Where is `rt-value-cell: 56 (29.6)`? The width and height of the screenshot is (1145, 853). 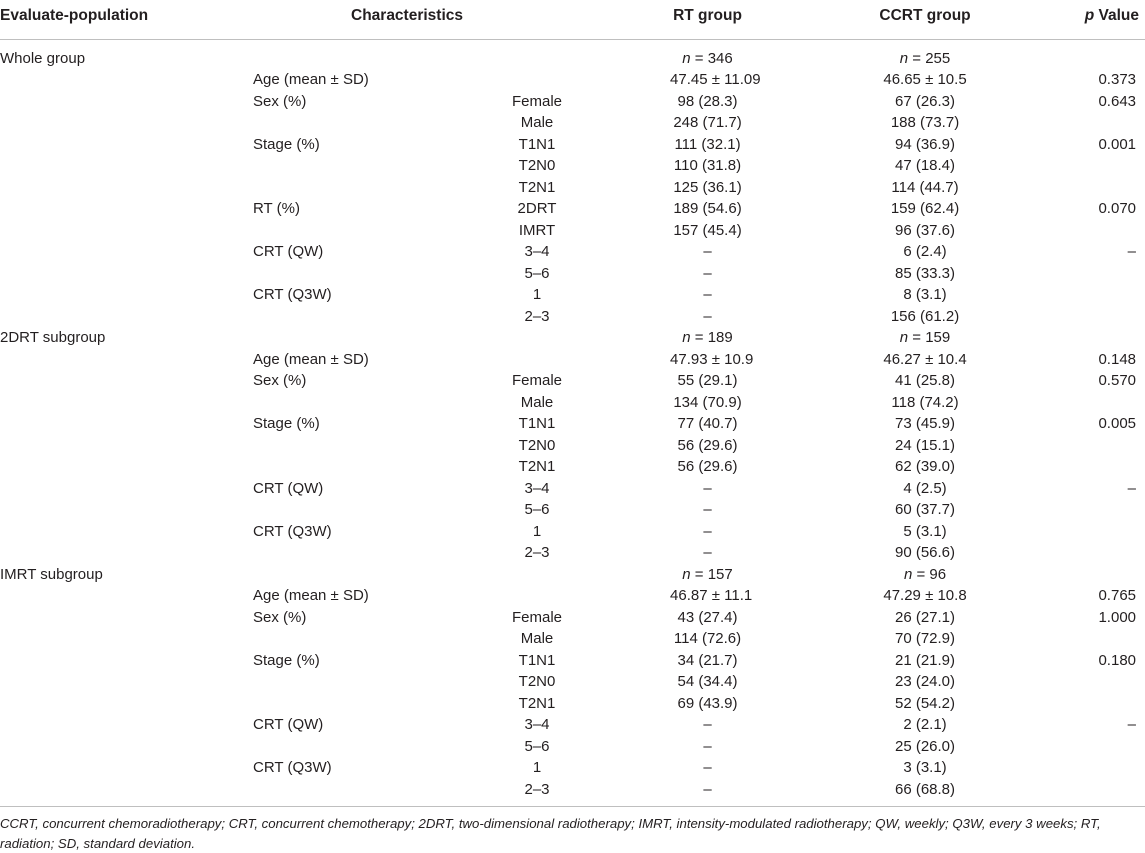
rt-value-cell: 56 (29.6) is located at coordinates (707, 466).